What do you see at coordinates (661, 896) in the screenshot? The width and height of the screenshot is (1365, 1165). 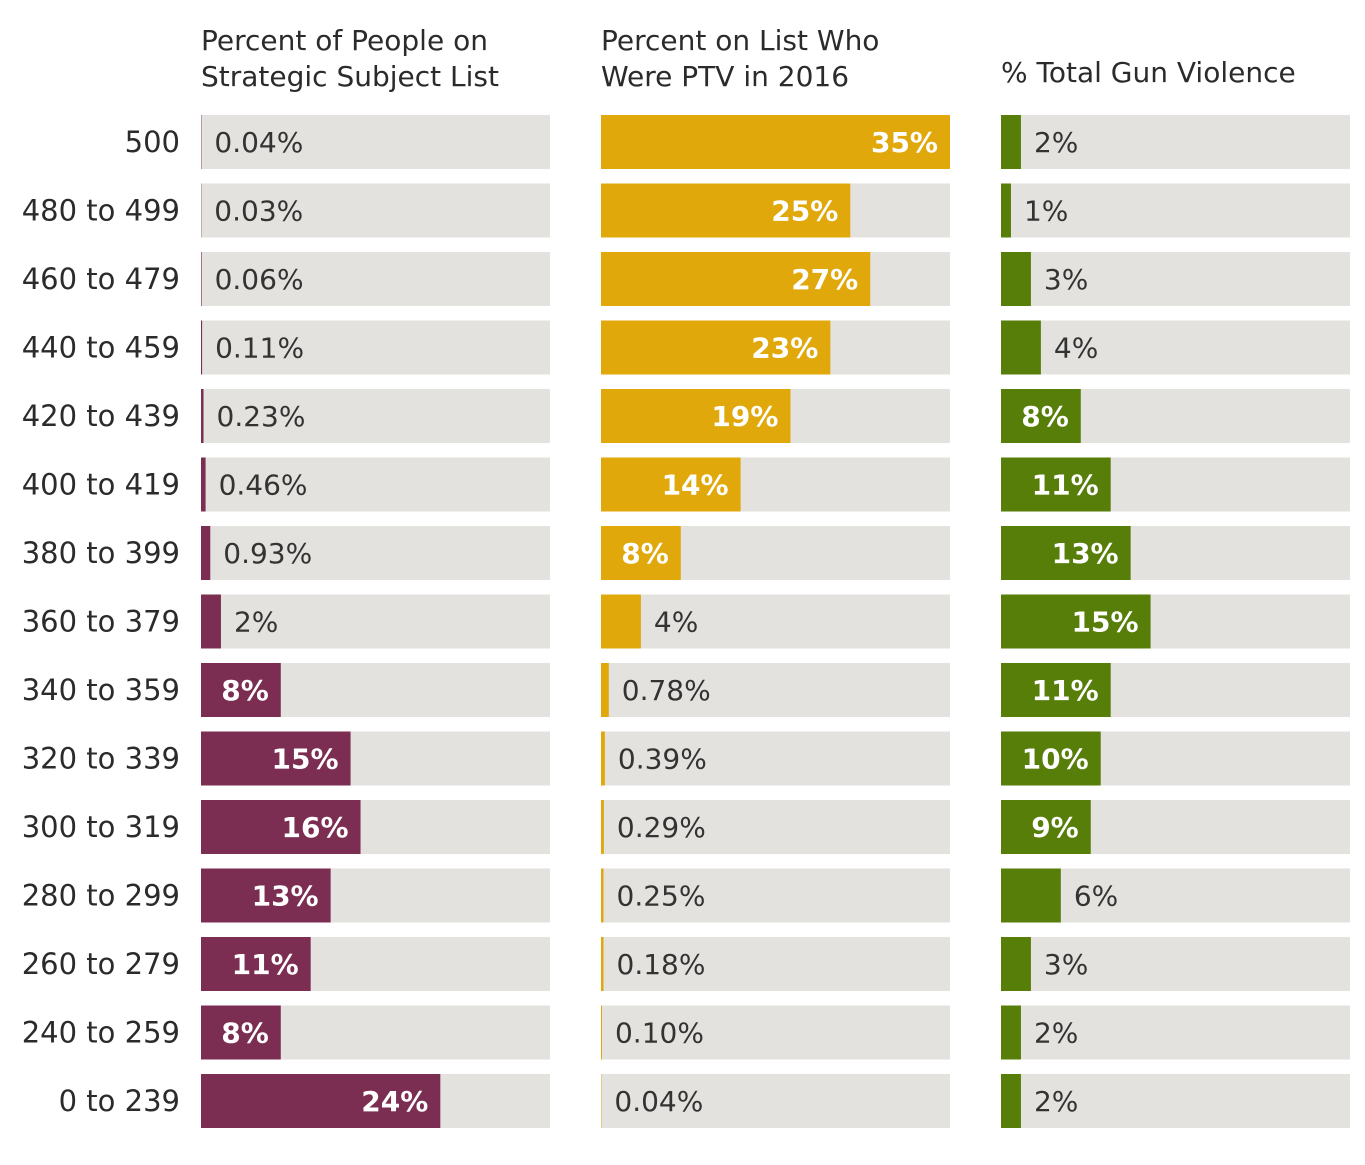 I see `data-label: 0.25%` at bounding box center [661, 896].